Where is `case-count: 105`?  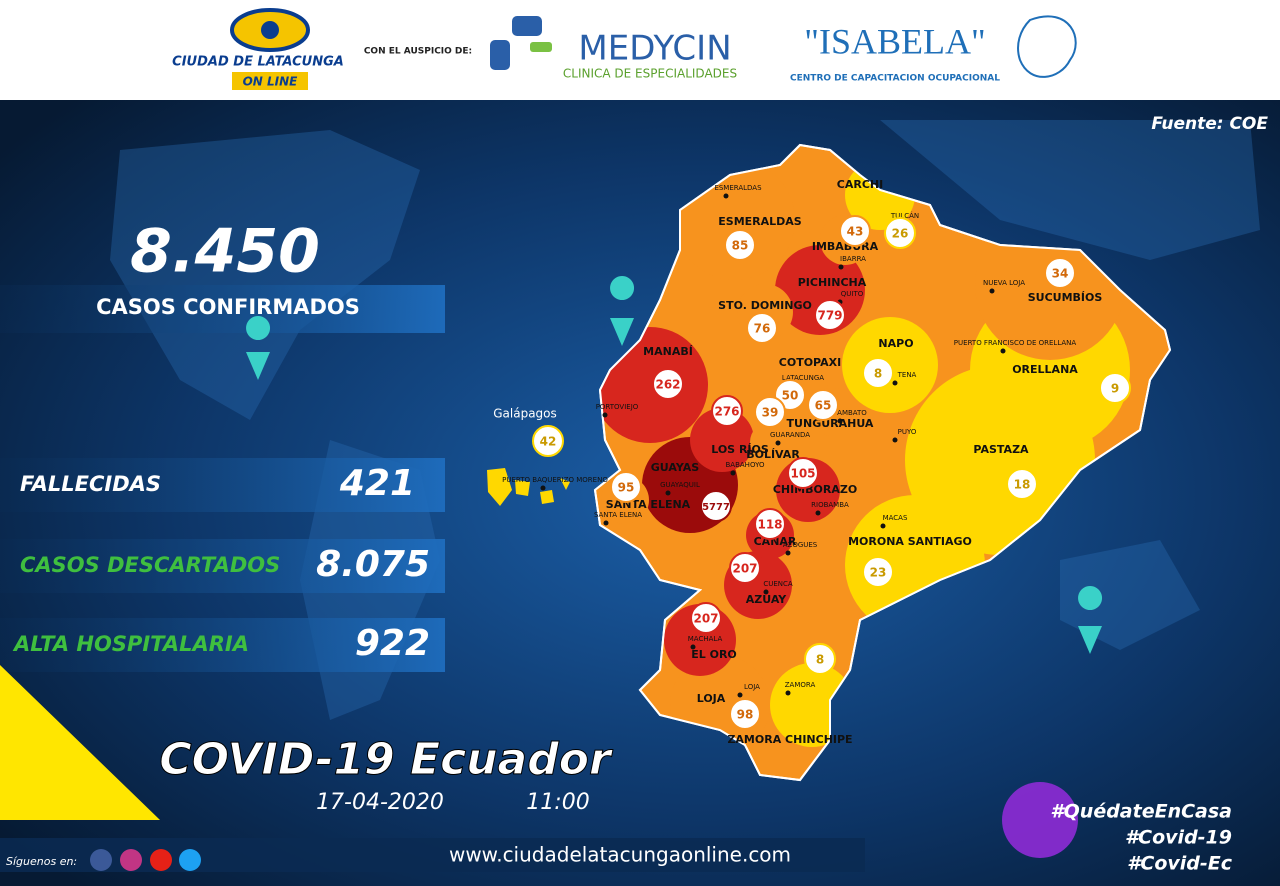 case-count: 105 is located at coordinates (802, 474).